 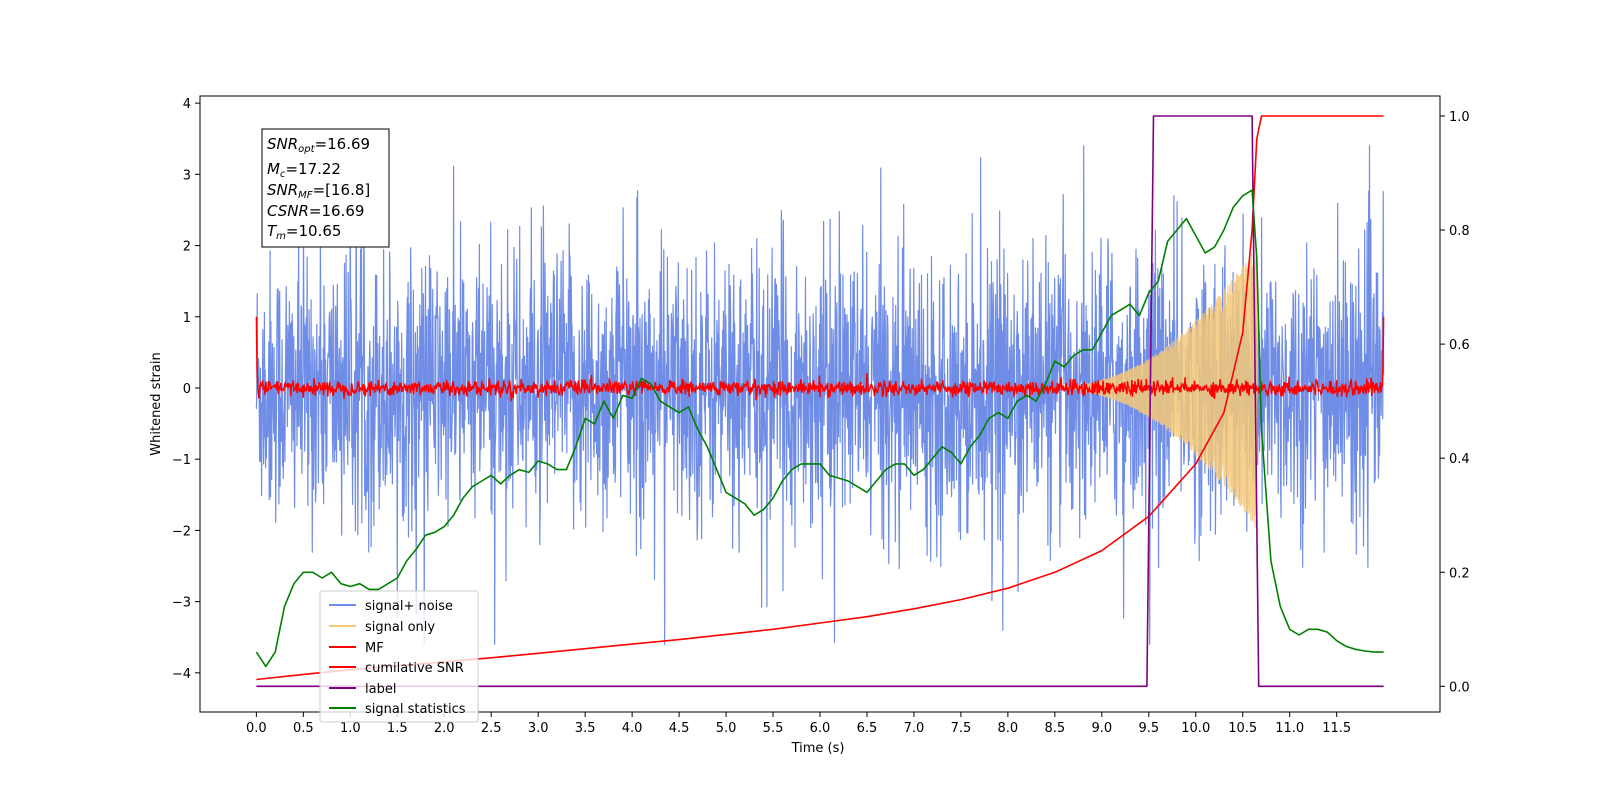 What do you see at coordinates (187, 247) in the screenshot?
I see `y-tick-label: 2` at bounding box center [187, 247].